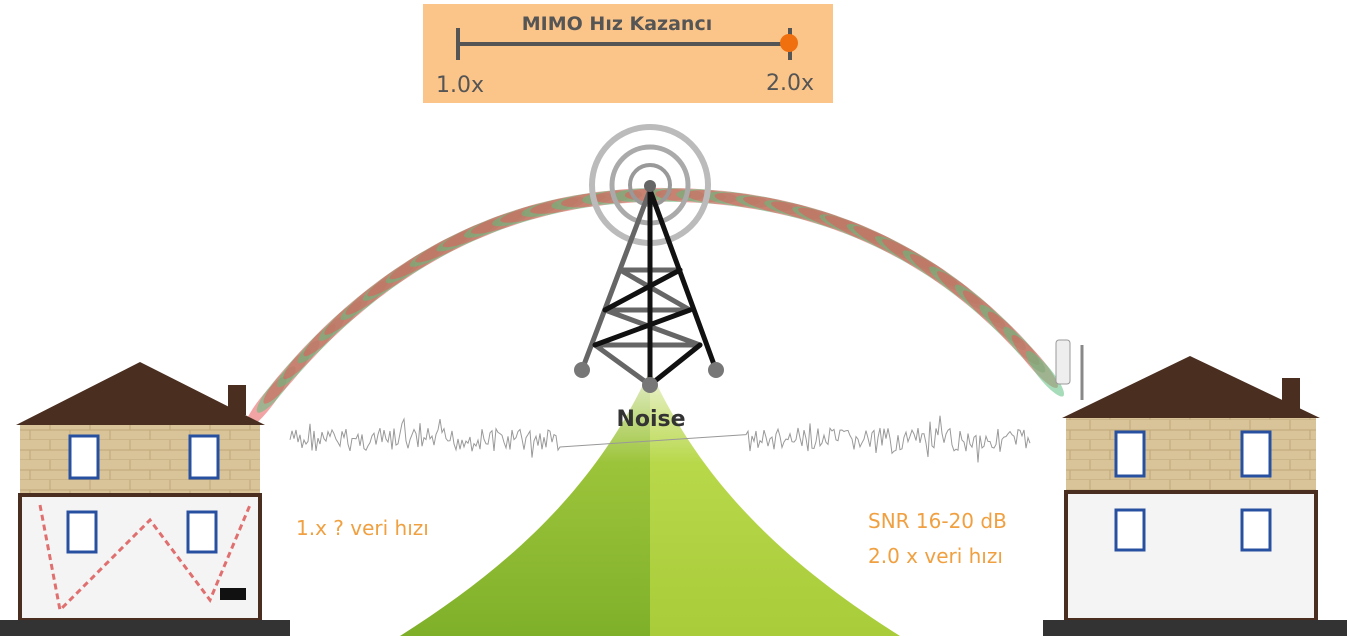 The image size is (1347, 636). Describe the element at coordinates (790, 83) in the screenshot. I see `slider-max: 2.0x` at that location.